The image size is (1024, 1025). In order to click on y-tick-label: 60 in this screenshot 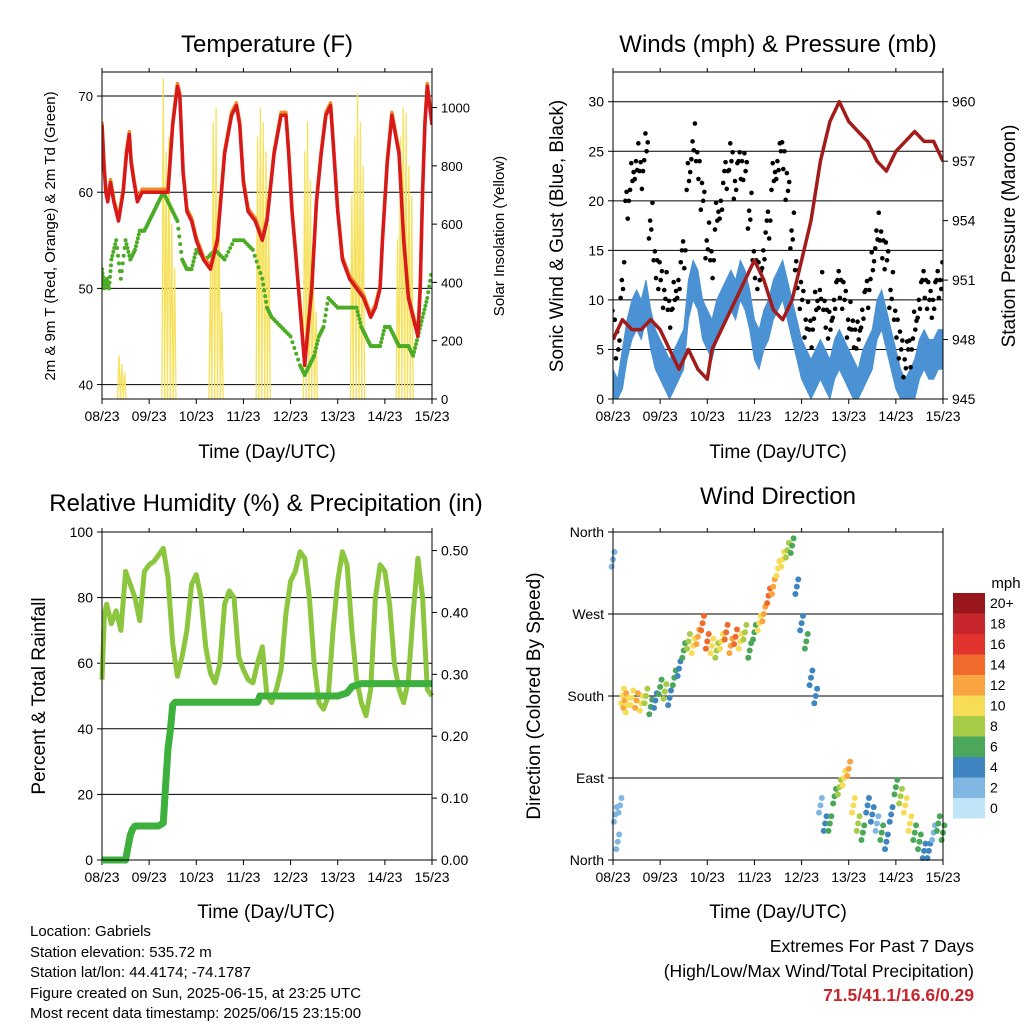, I will do `click(85, 663)`.